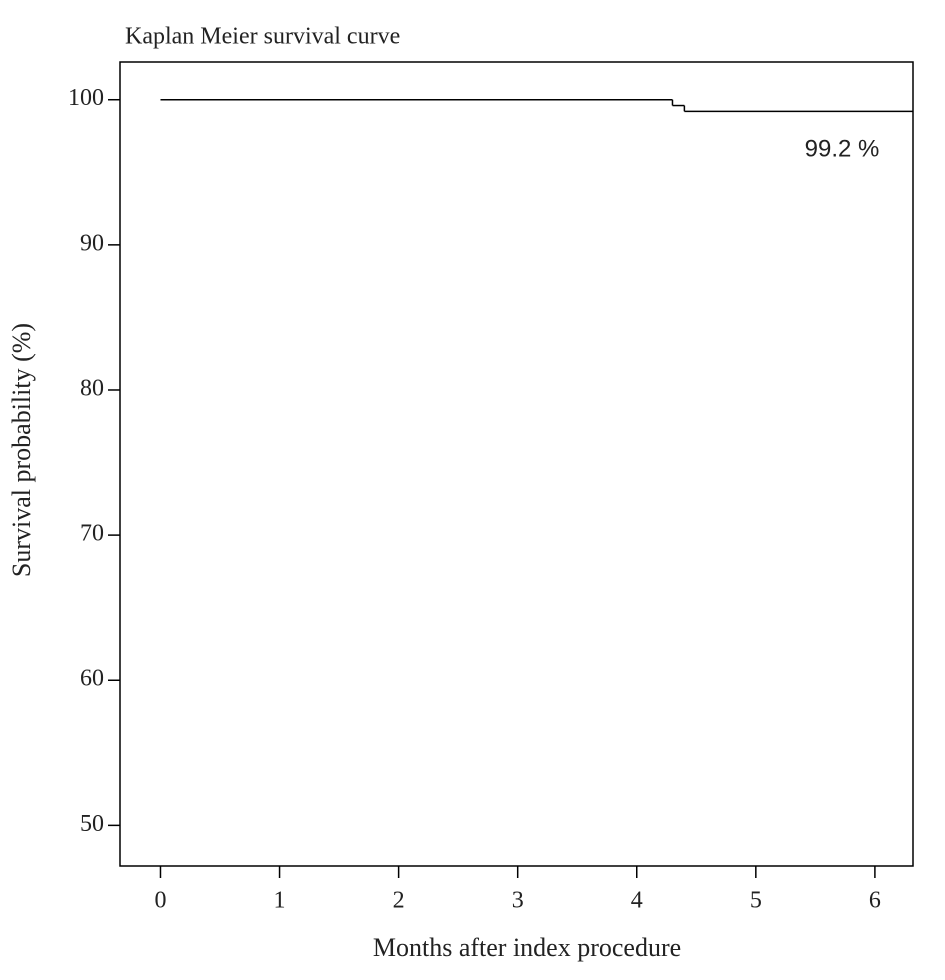 This screenshot has width=945, height=980. What do you see at coordinates (637, 901) in the screenshot?
I see `x-tick-label: 4` at bounding box center [637, 901].